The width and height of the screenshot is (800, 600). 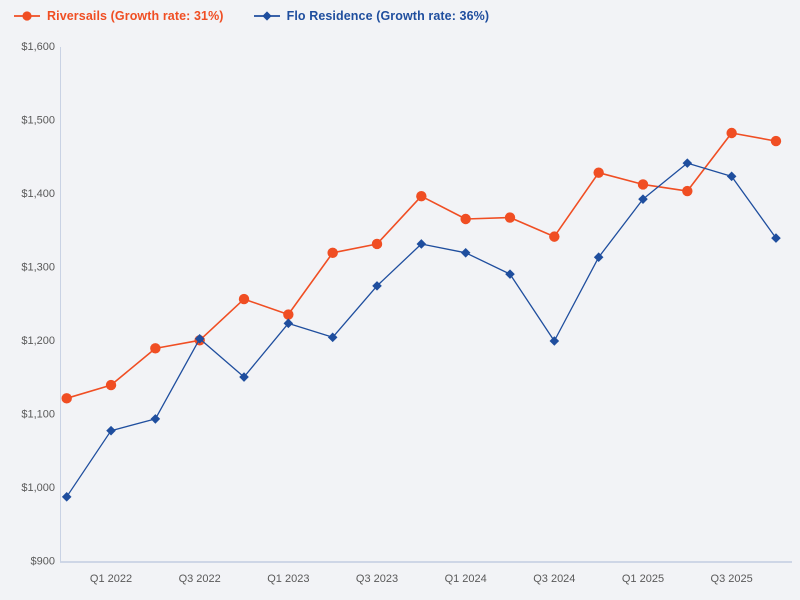 What do you see at coordinates (38, 47) in the screenshot?
I see `y-axis-tick-label: $1,600` at bounding box center [38, 47].